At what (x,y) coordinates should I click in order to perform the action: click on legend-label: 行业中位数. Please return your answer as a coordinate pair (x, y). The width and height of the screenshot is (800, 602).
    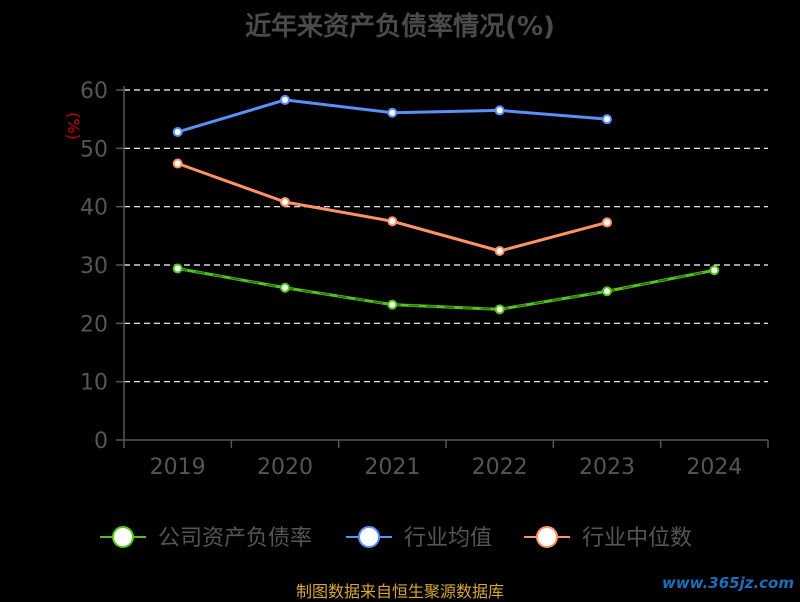
    Looking at the image, I should click on (637, 538).